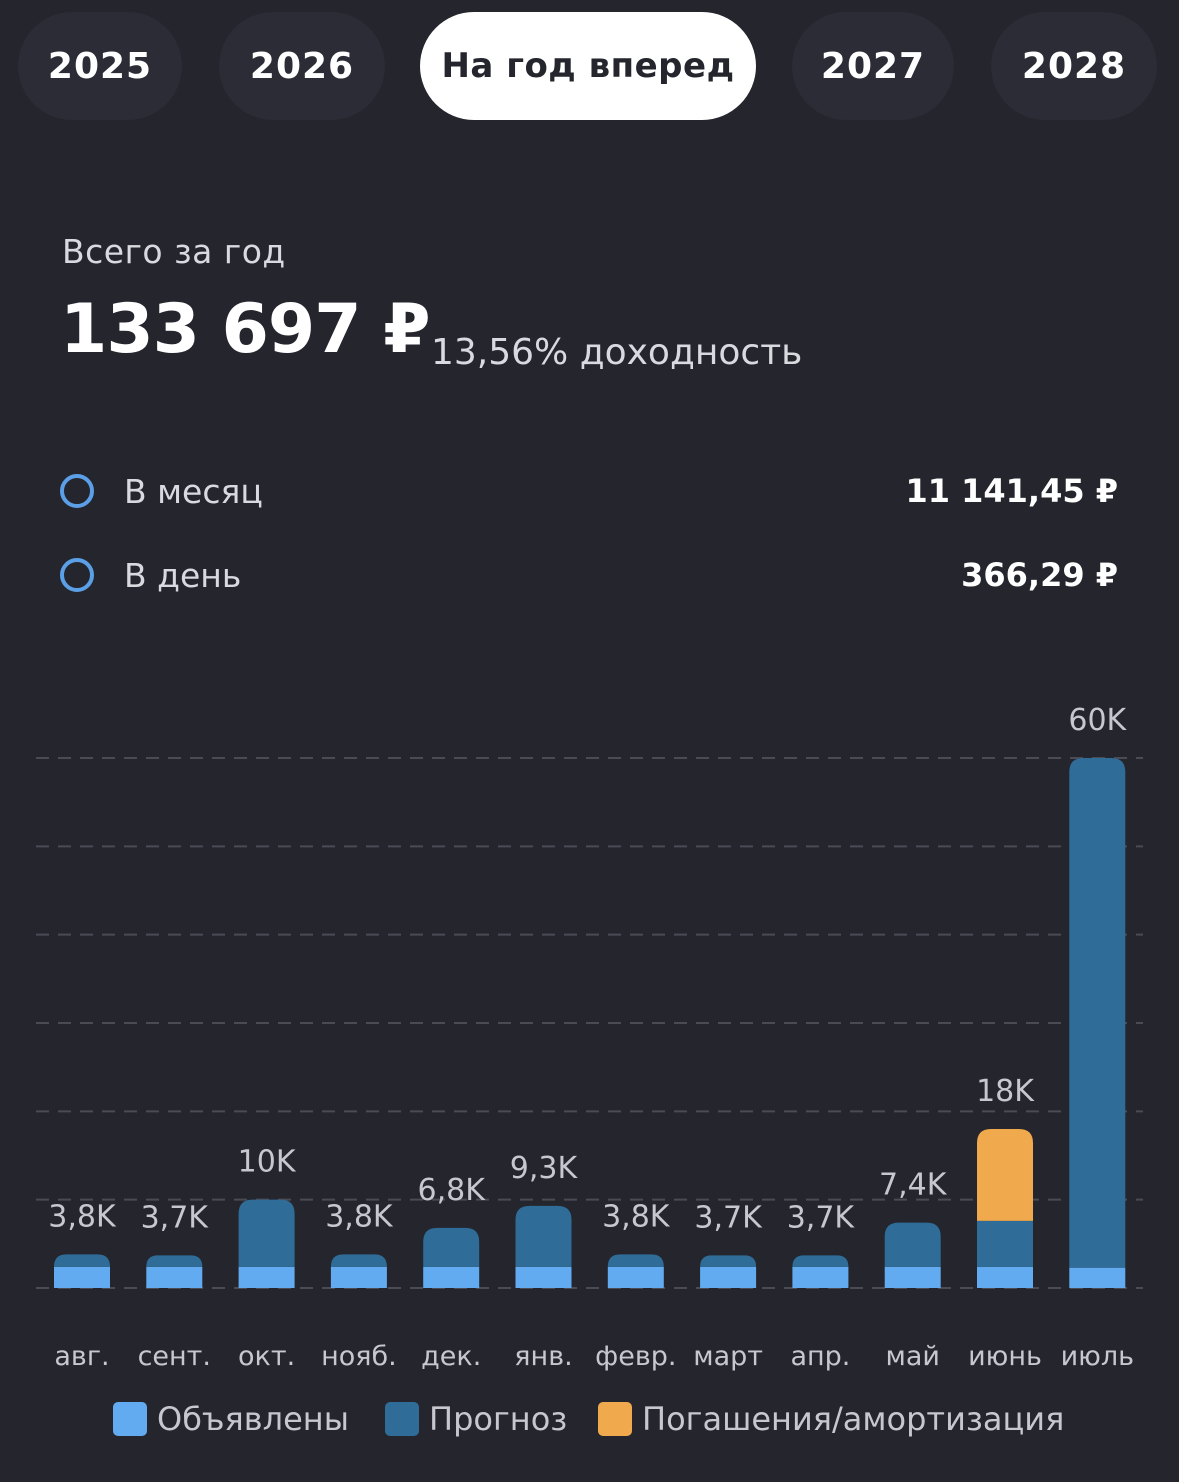 The image size is (1179, 1482). Describe the element at coordinates (728, 1356) in the screenshot. I see `month-label: март` at that location.